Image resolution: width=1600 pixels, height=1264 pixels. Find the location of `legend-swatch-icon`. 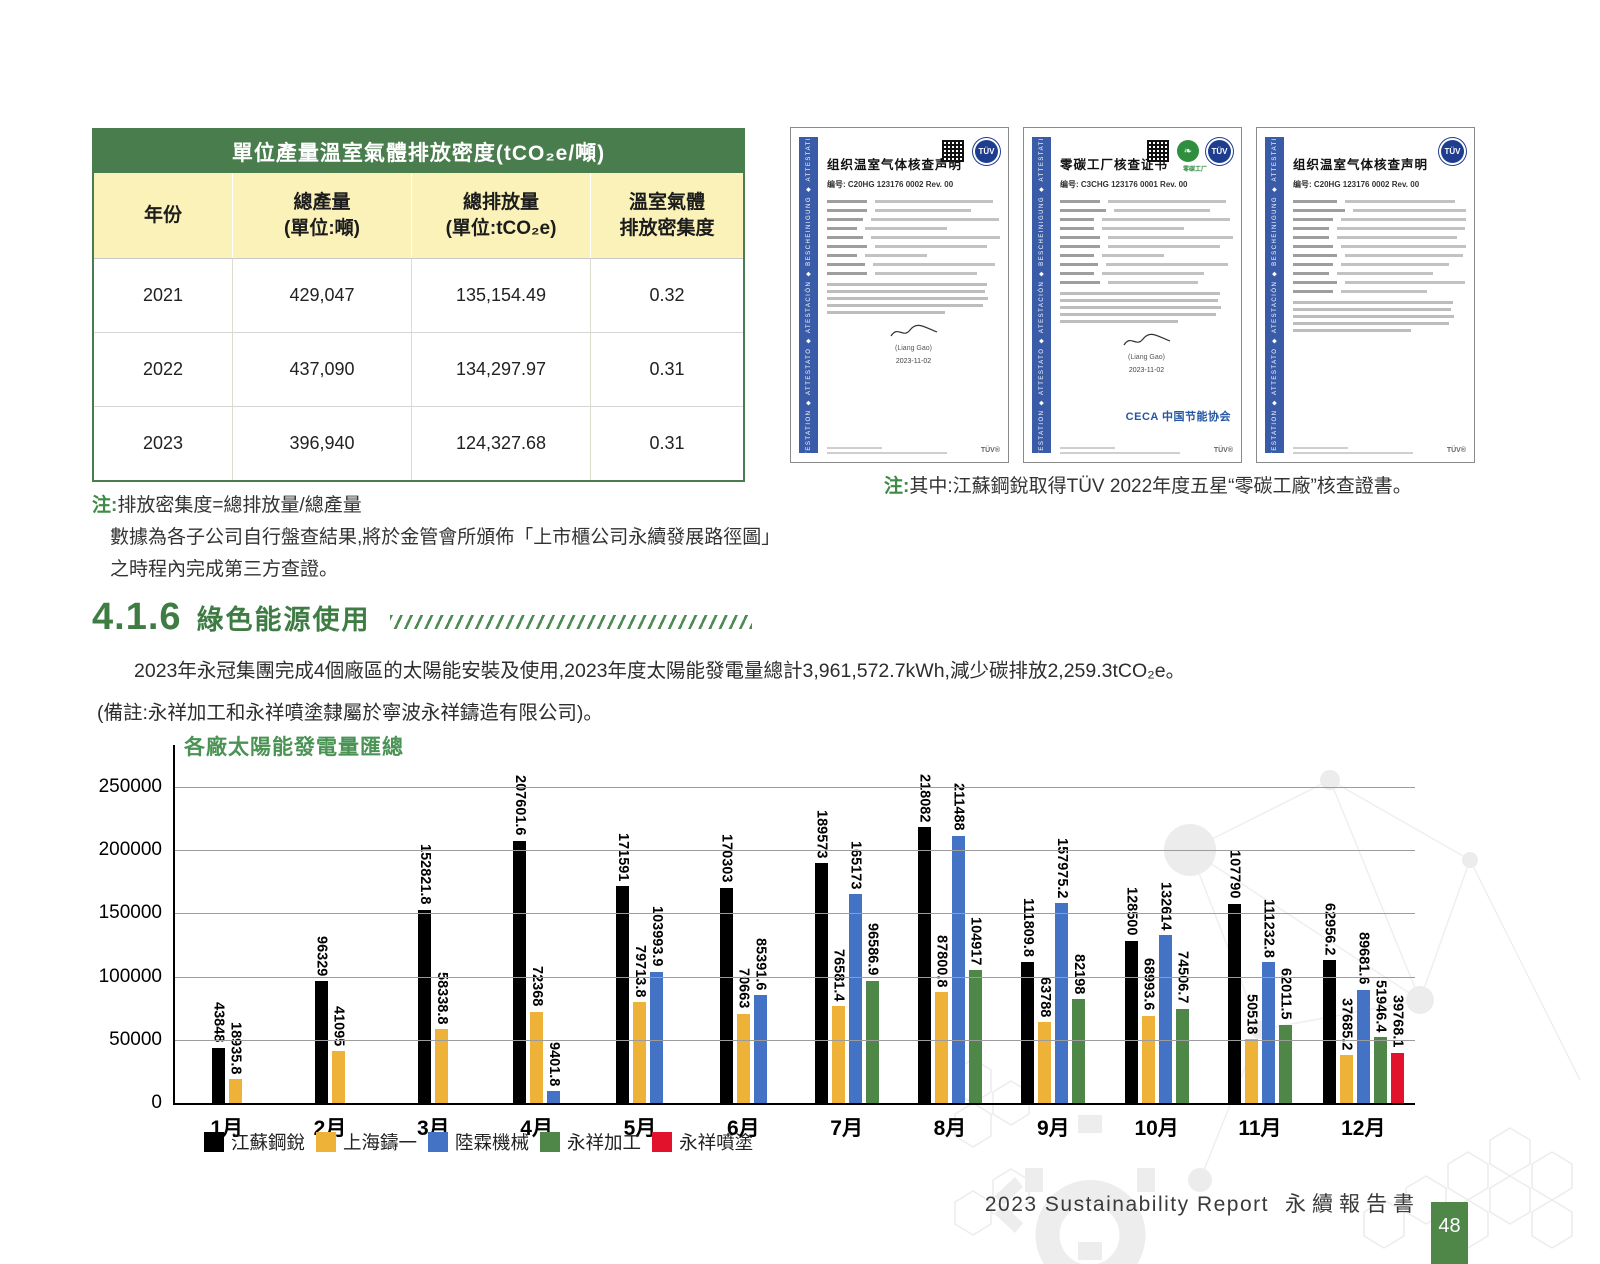

legend-swatch-icon is located at coordinates (326, 1142).